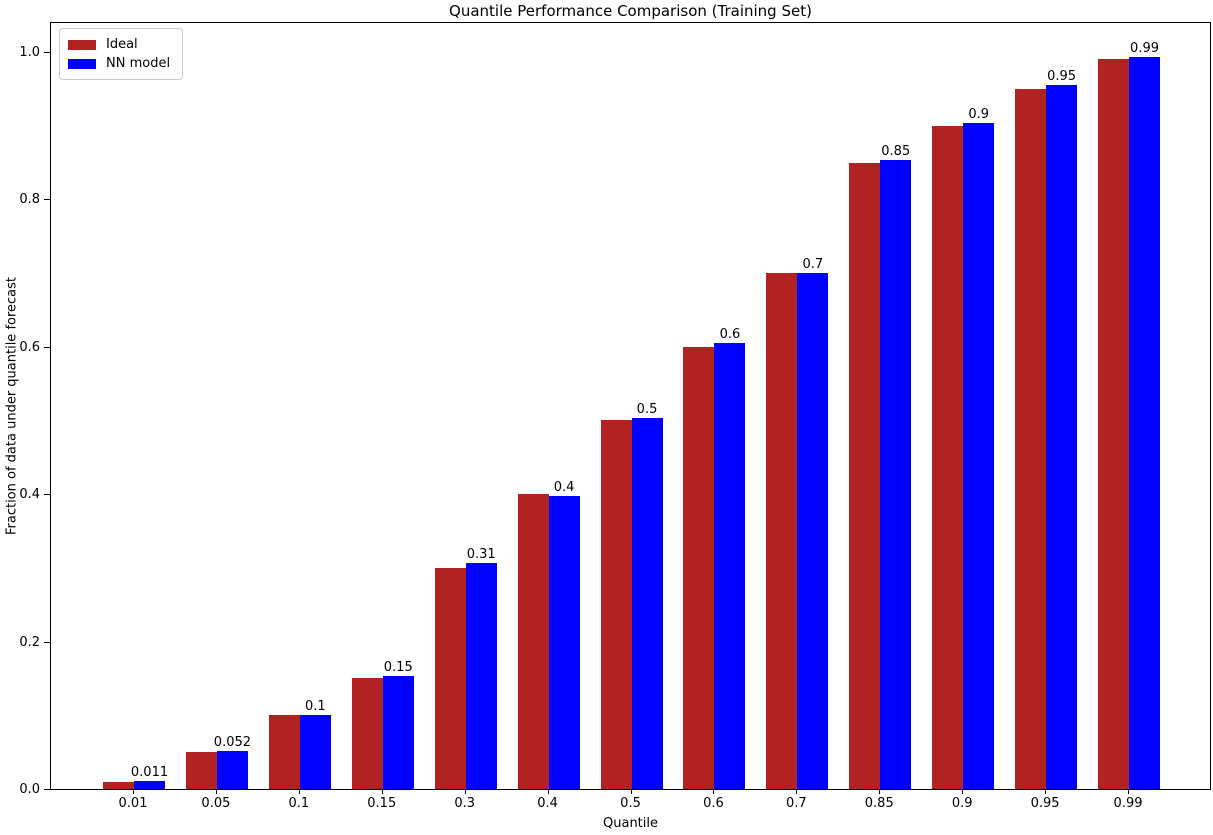 This screenshot has width=1213, height=835. I want to click on x-axis-label: Quantile, so click(630, 823).